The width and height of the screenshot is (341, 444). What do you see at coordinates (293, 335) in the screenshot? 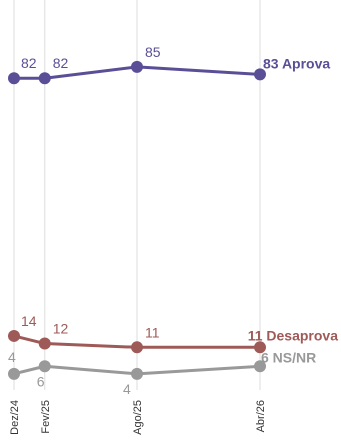
I see `end-label-desaprova: 11 Desaprova` at bounding box center [293, 335].